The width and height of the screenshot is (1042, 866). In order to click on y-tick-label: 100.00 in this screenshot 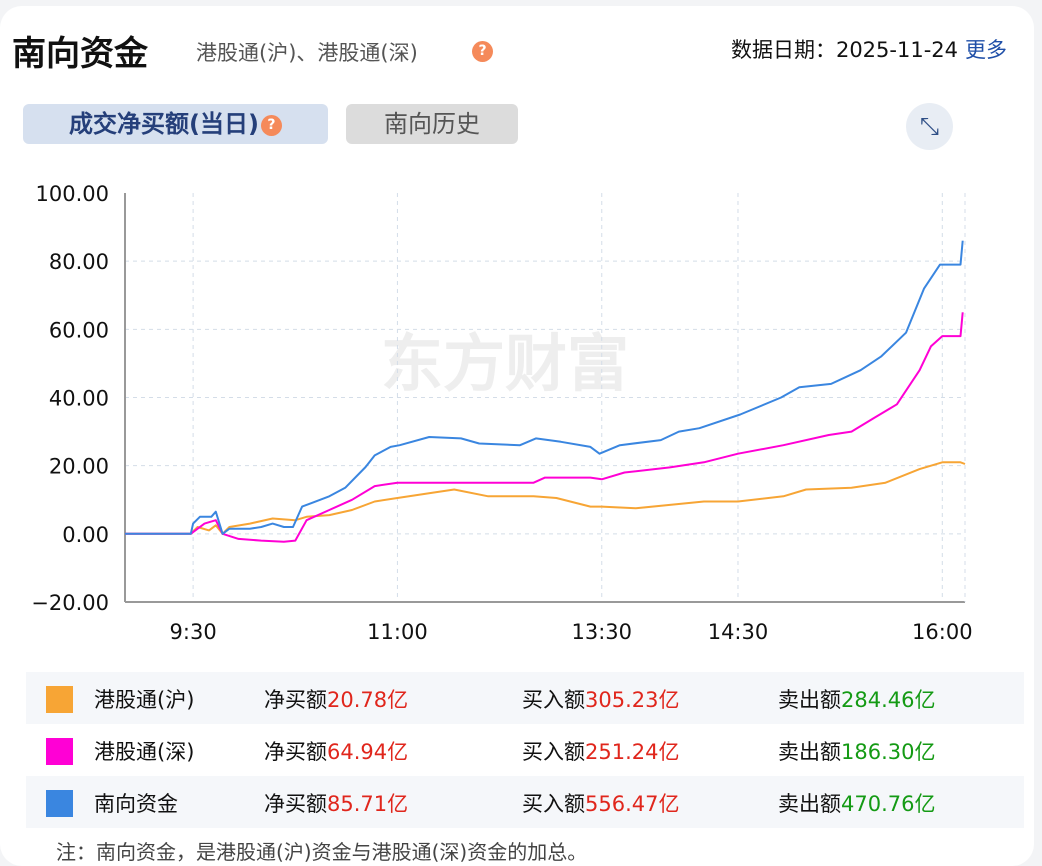, I will do `click(72, 194)`.